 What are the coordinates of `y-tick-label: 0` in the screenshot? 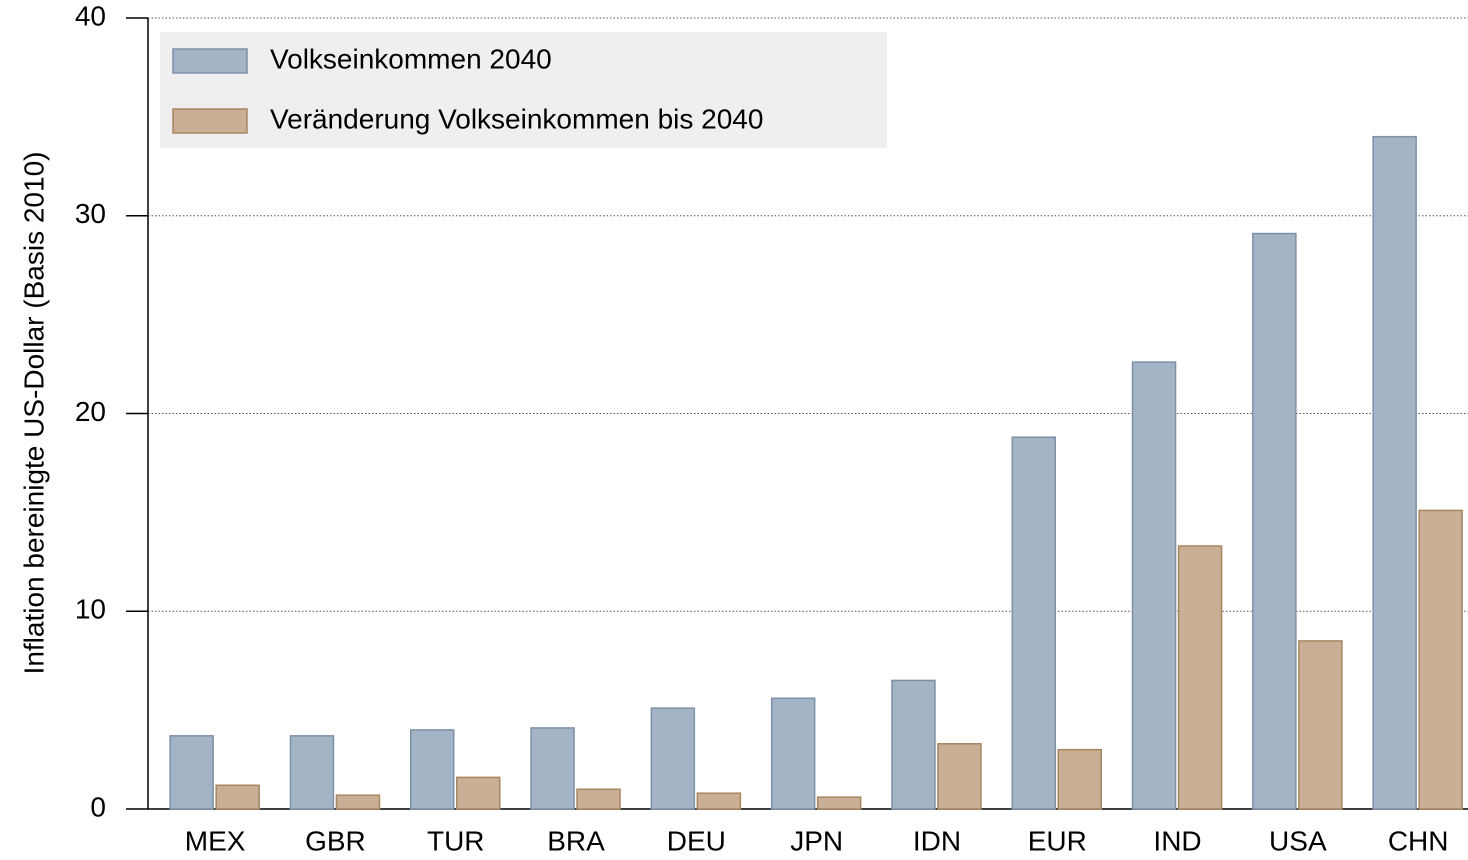 It's located at (98, 806).